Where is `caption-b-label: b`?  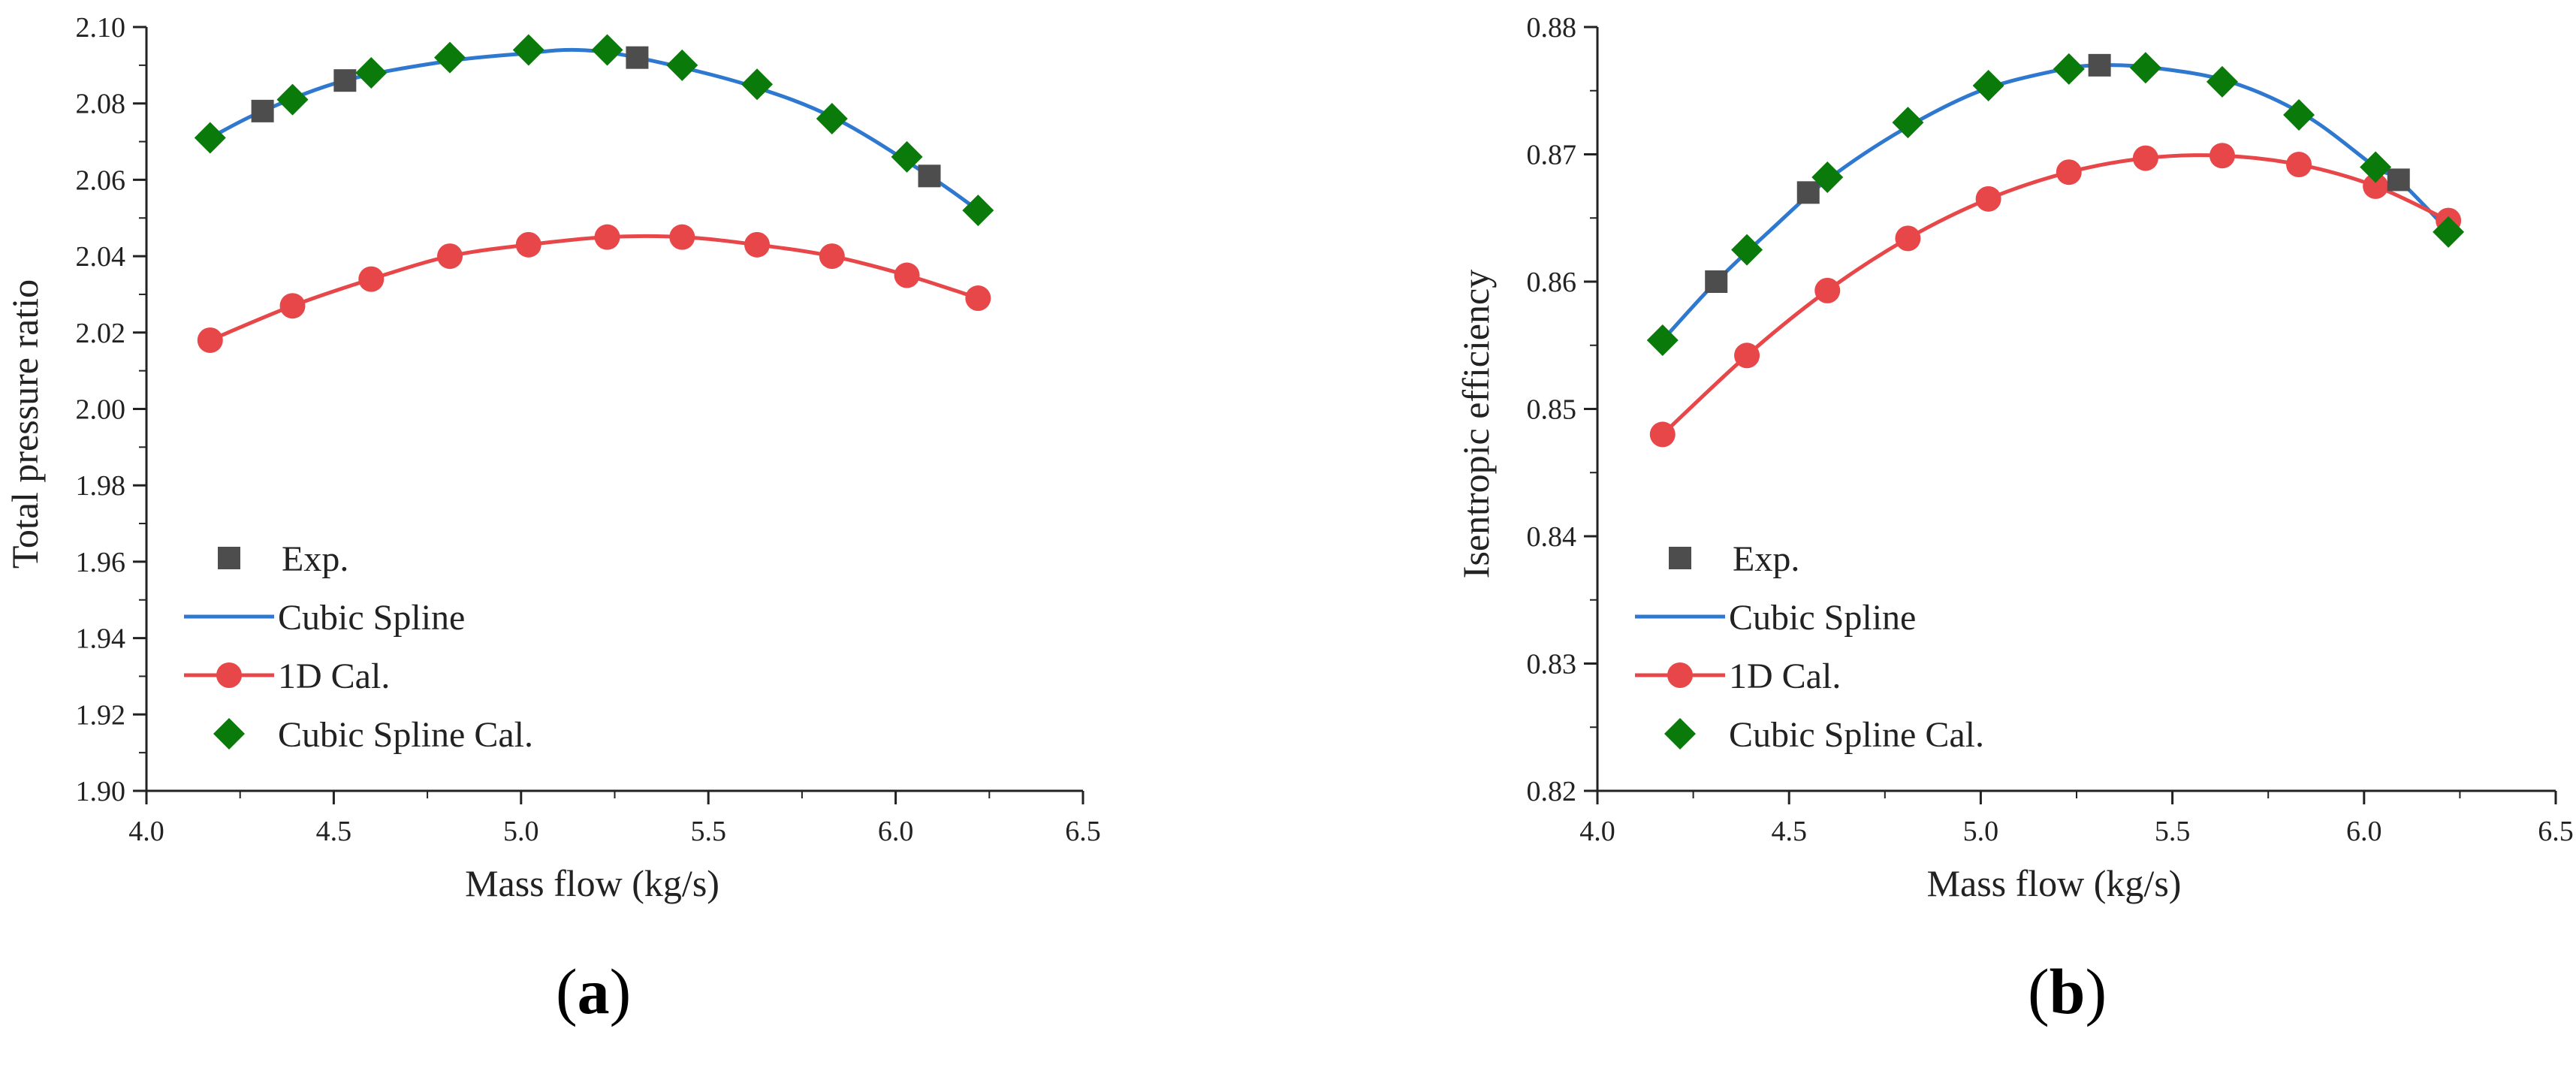 caption-b-label: b is located at coordinates (2067, 991).